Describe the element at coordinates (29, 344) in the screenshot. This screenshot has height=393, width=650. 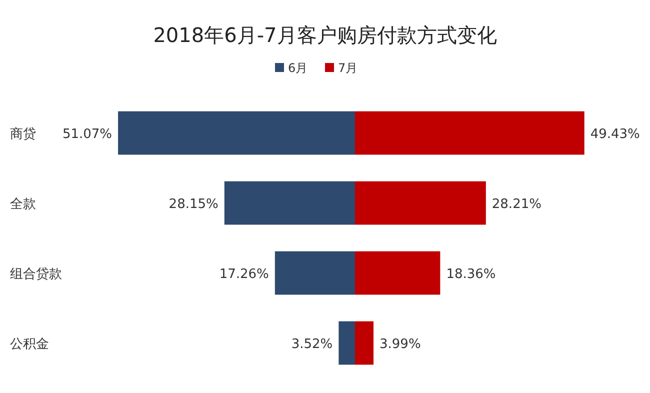
I see `y-tick-label: 公积金` at that location.